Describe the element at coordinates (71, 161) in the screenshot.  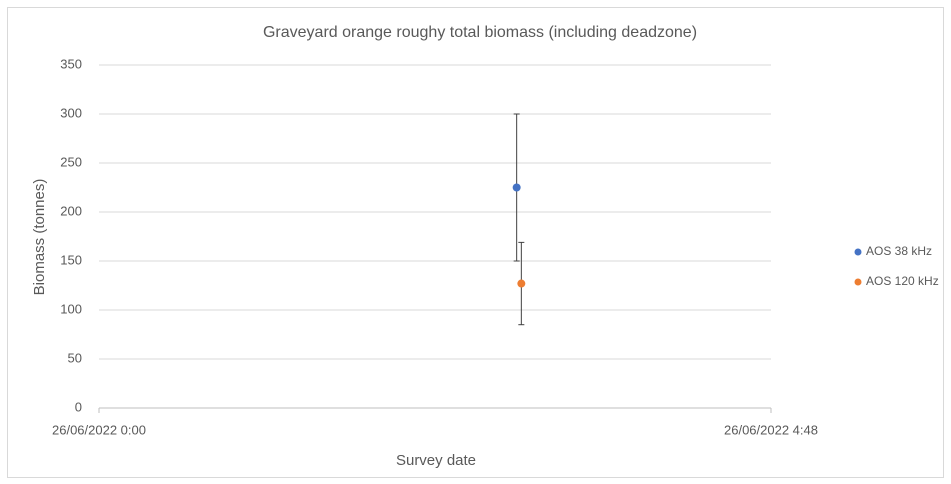
I see `y-tick-label: 250` at that location.